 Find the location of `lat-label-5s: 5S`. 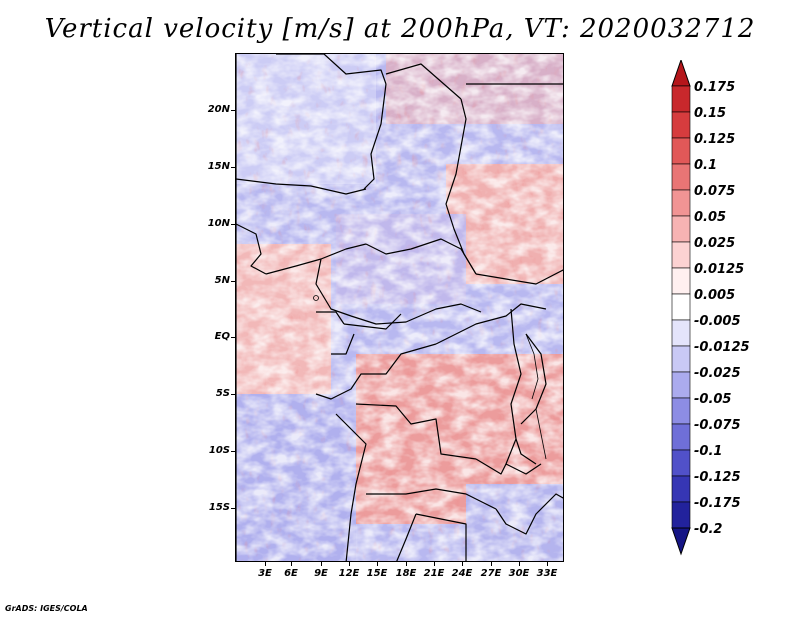

lat-label-5s: 5S is located at coordinates (222, 393).